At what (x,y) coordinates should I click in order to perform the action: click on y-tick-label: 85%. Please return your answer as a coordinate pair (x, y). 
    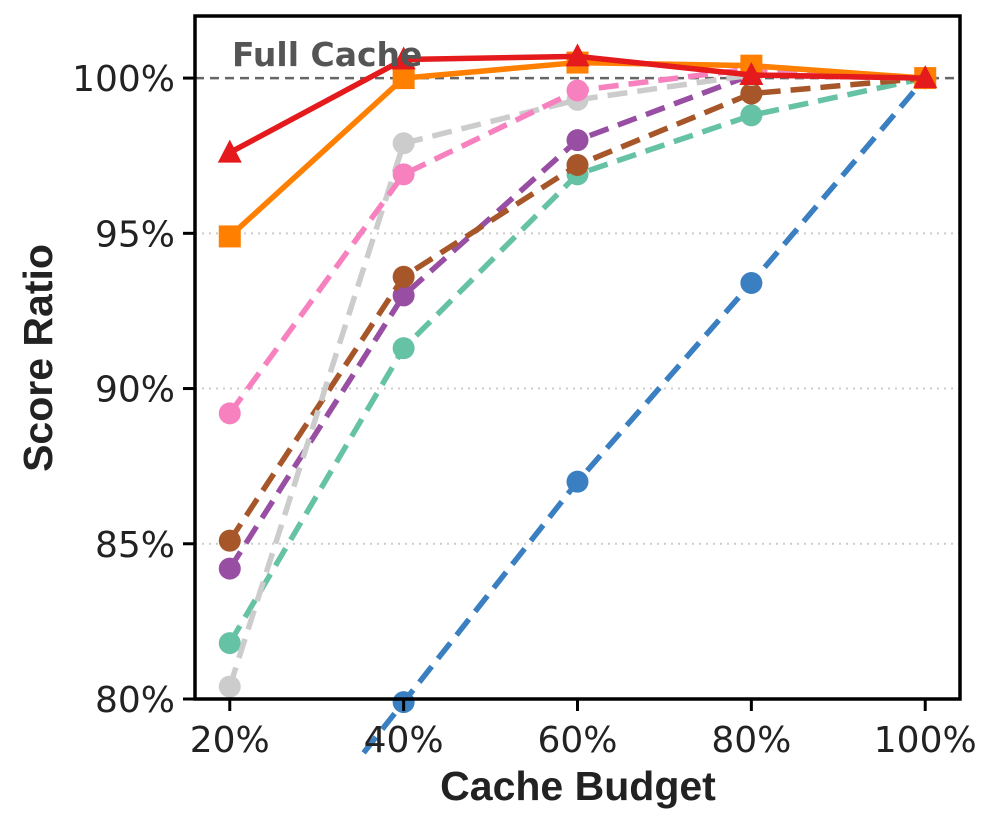
    Looking at the image, I should click on (135, 545).